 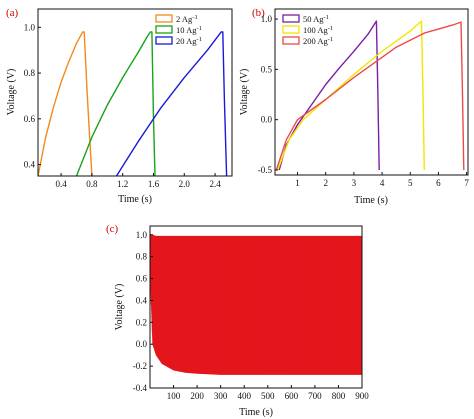 I want to click on panel-c-ytick-label: 0.8, so click(x=142, y=257).